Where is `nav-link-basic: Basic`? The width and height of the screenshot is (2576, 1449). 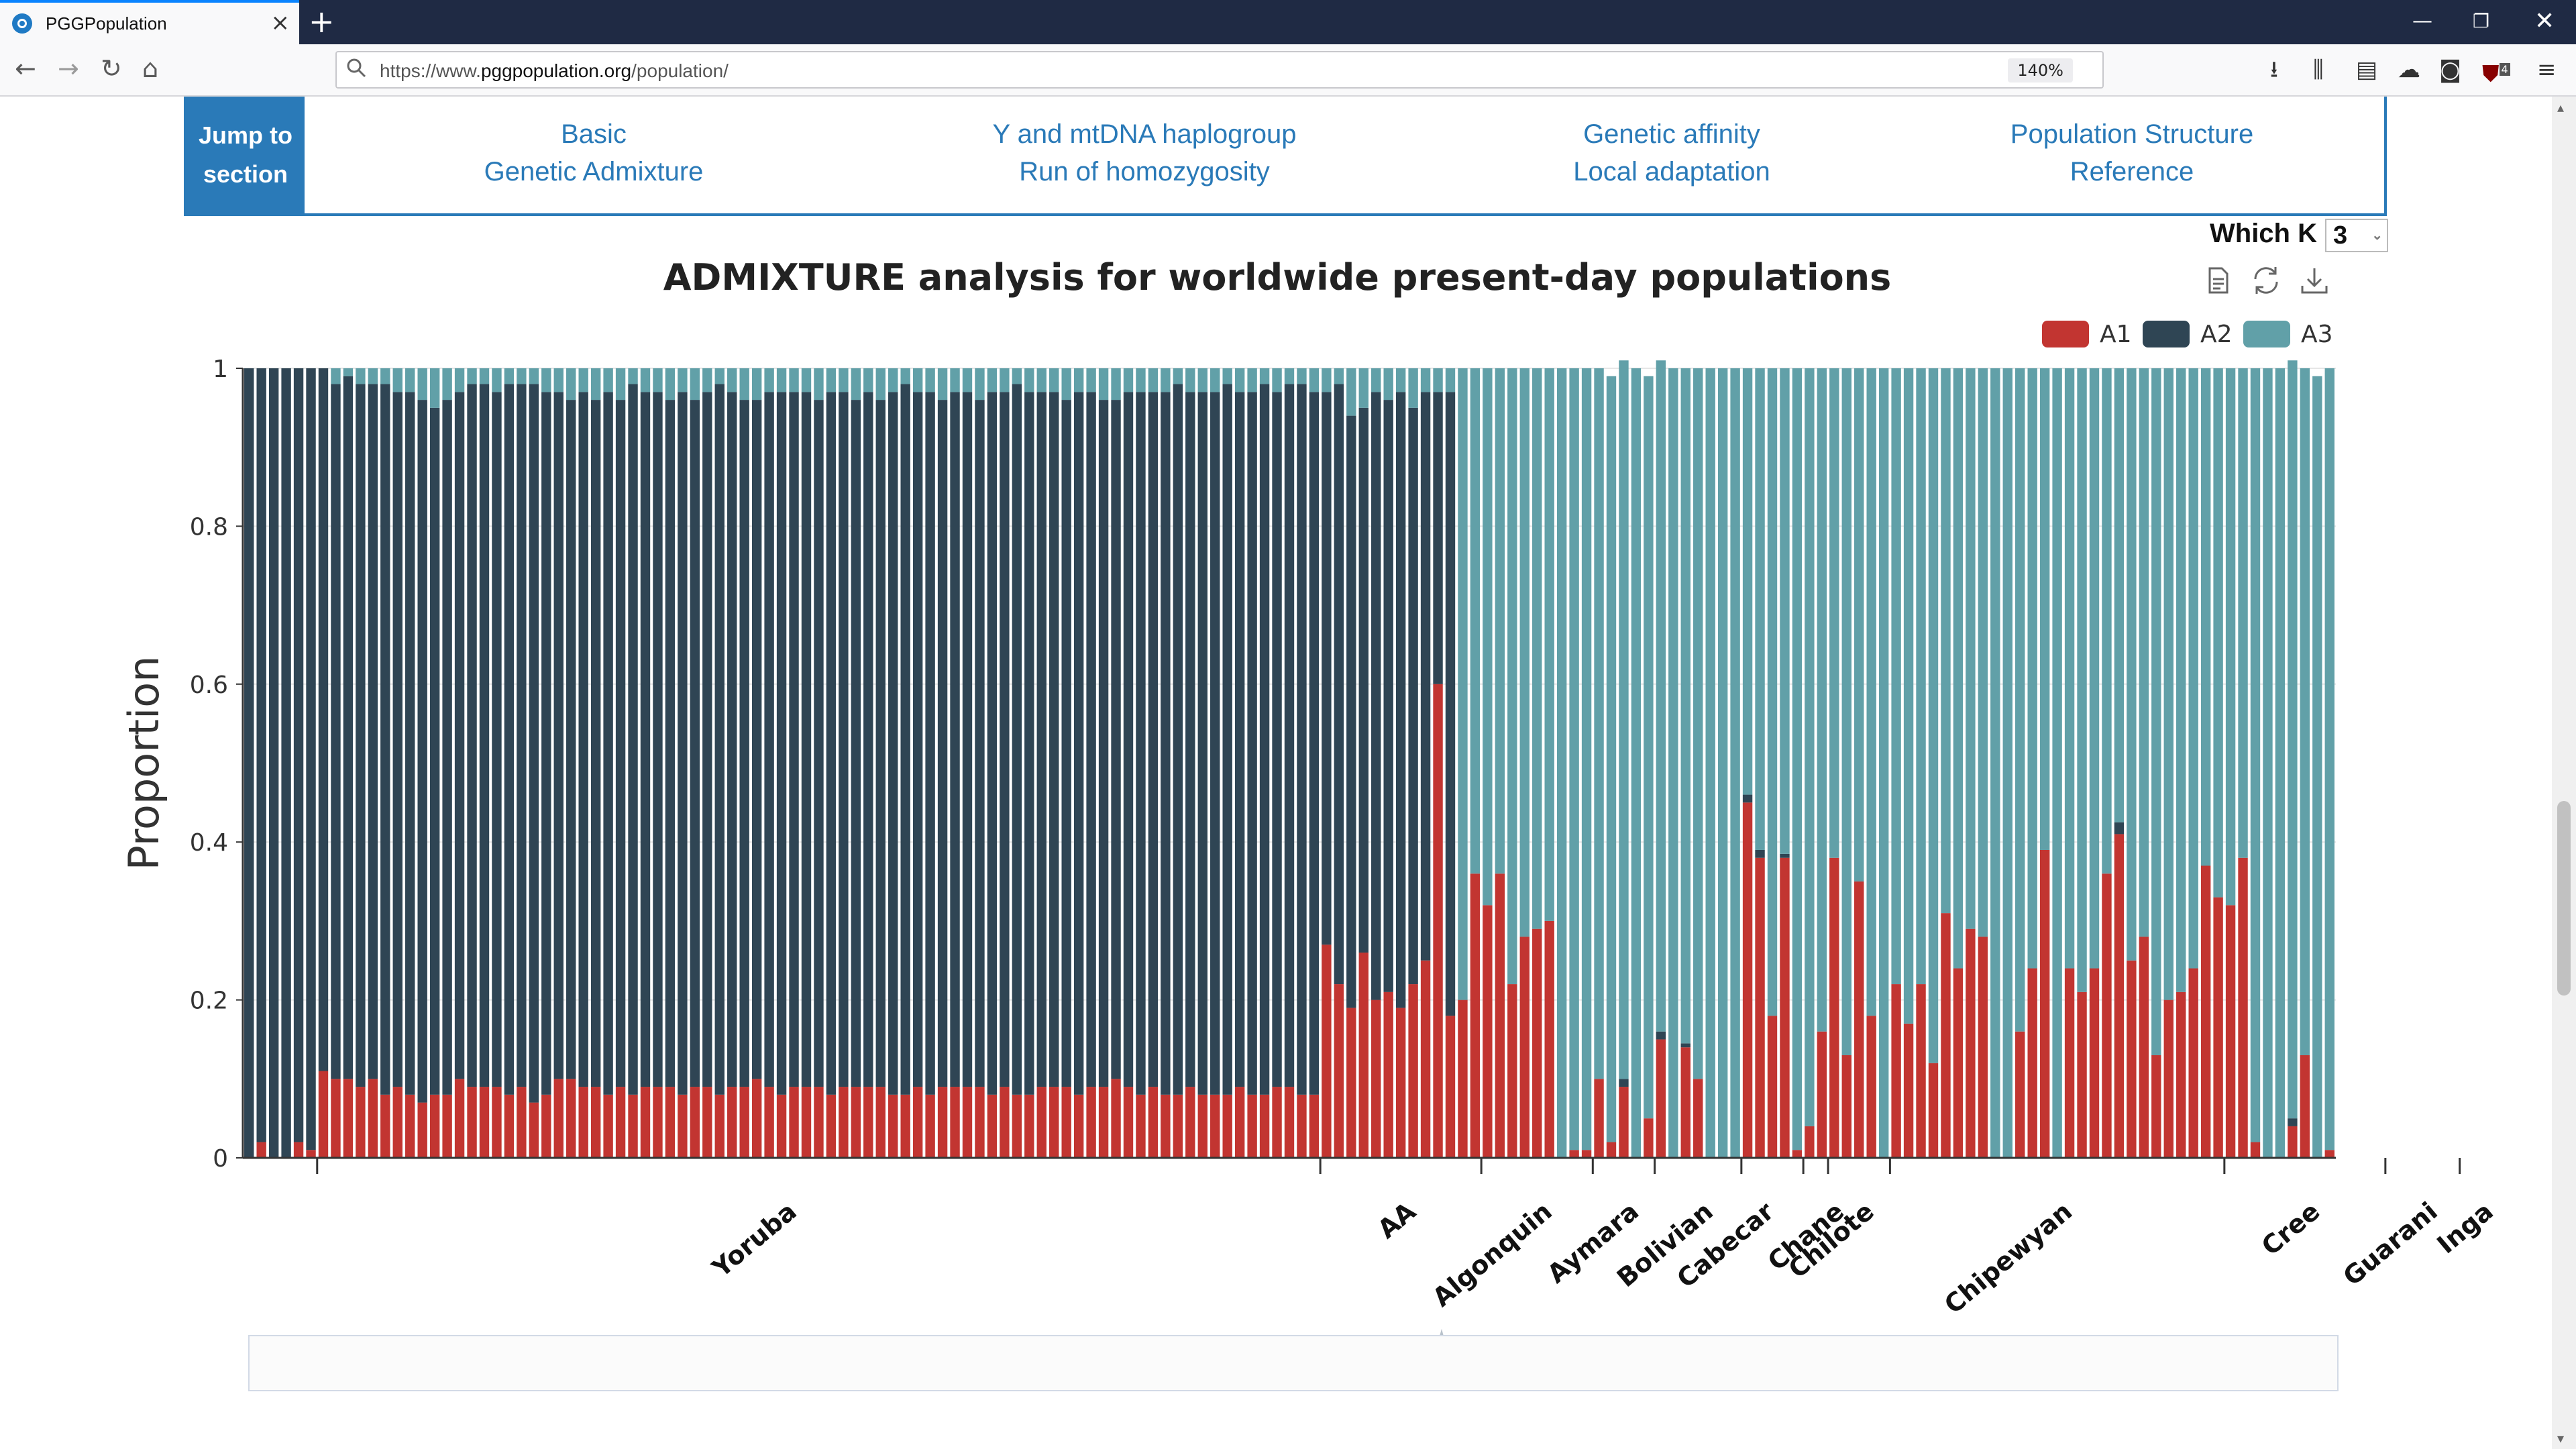 nav-link-basic: Basic is located at coordinates (594, 134).